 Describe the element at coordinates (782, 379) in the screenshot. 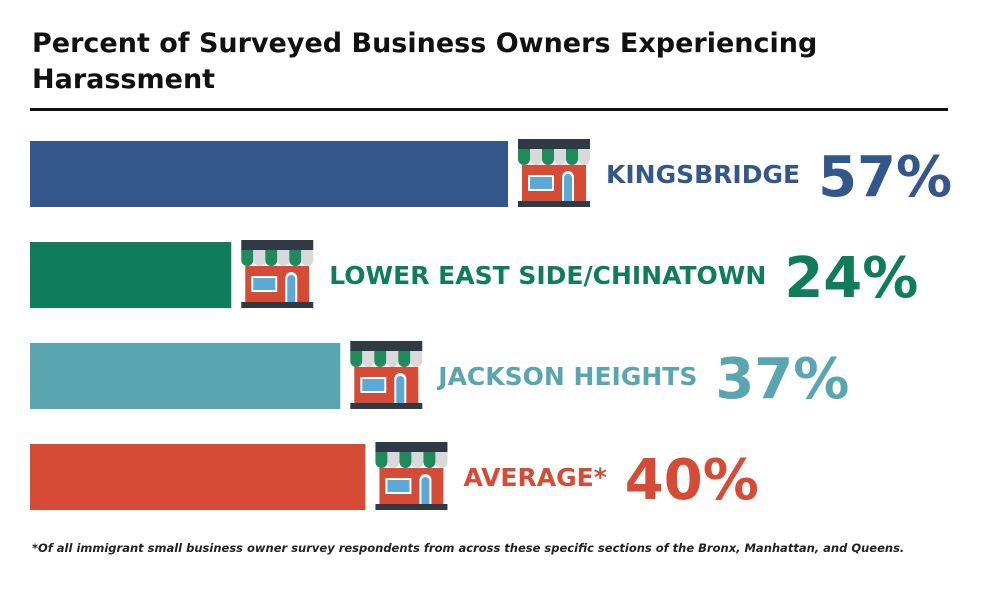

I see `value-label: 37%` at that location.